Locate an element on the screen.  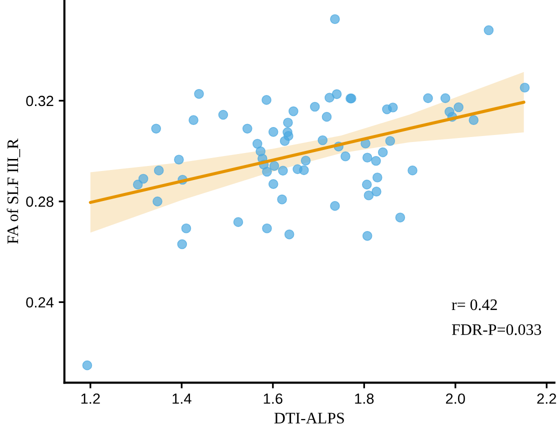
x-tick-label: 1.8 is located at coordinates (364, 399).